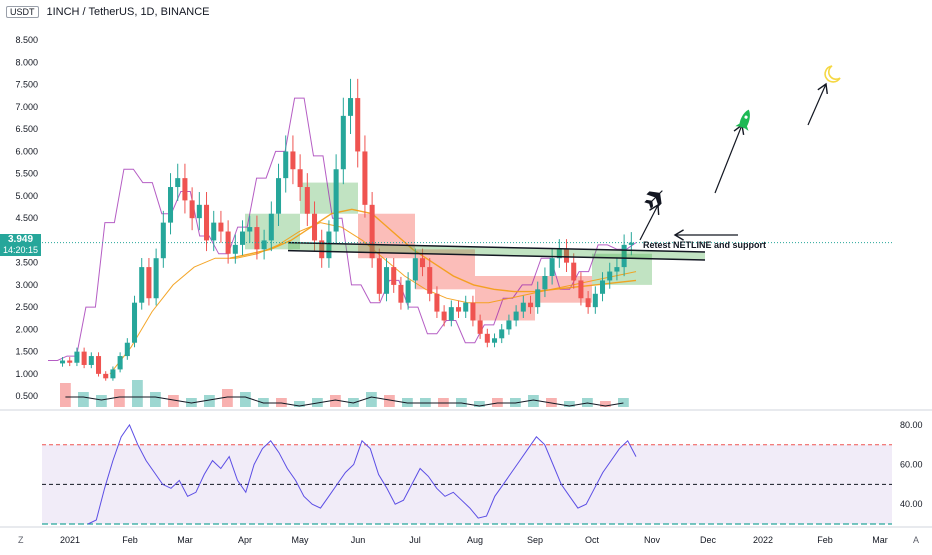 This screenshot has height=555, width=932. I want to click on time-tick-label: Nov, so click(652, 540).